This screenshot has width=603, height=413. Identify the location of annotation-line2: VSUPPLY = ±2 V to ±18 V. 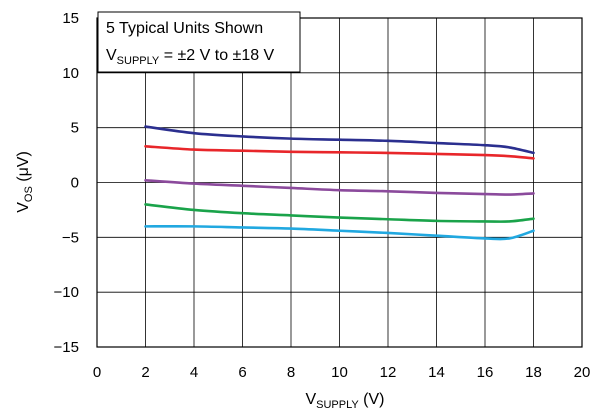
(190, 57).